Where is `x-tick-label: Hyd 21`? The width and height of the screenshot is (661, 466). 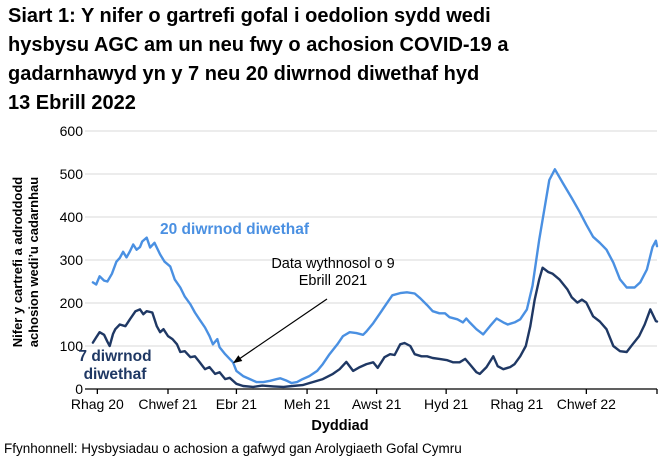 x-tick-label: Hyd 21 is located at coordinates (446, 404).